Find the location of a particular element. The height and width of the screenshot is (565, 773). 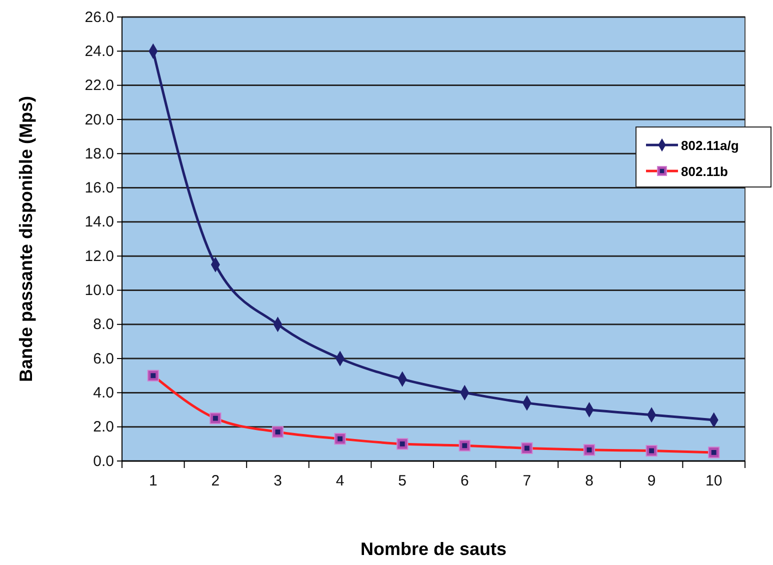

y-tick-label: 8.0 is located at coordinates (103, 325).